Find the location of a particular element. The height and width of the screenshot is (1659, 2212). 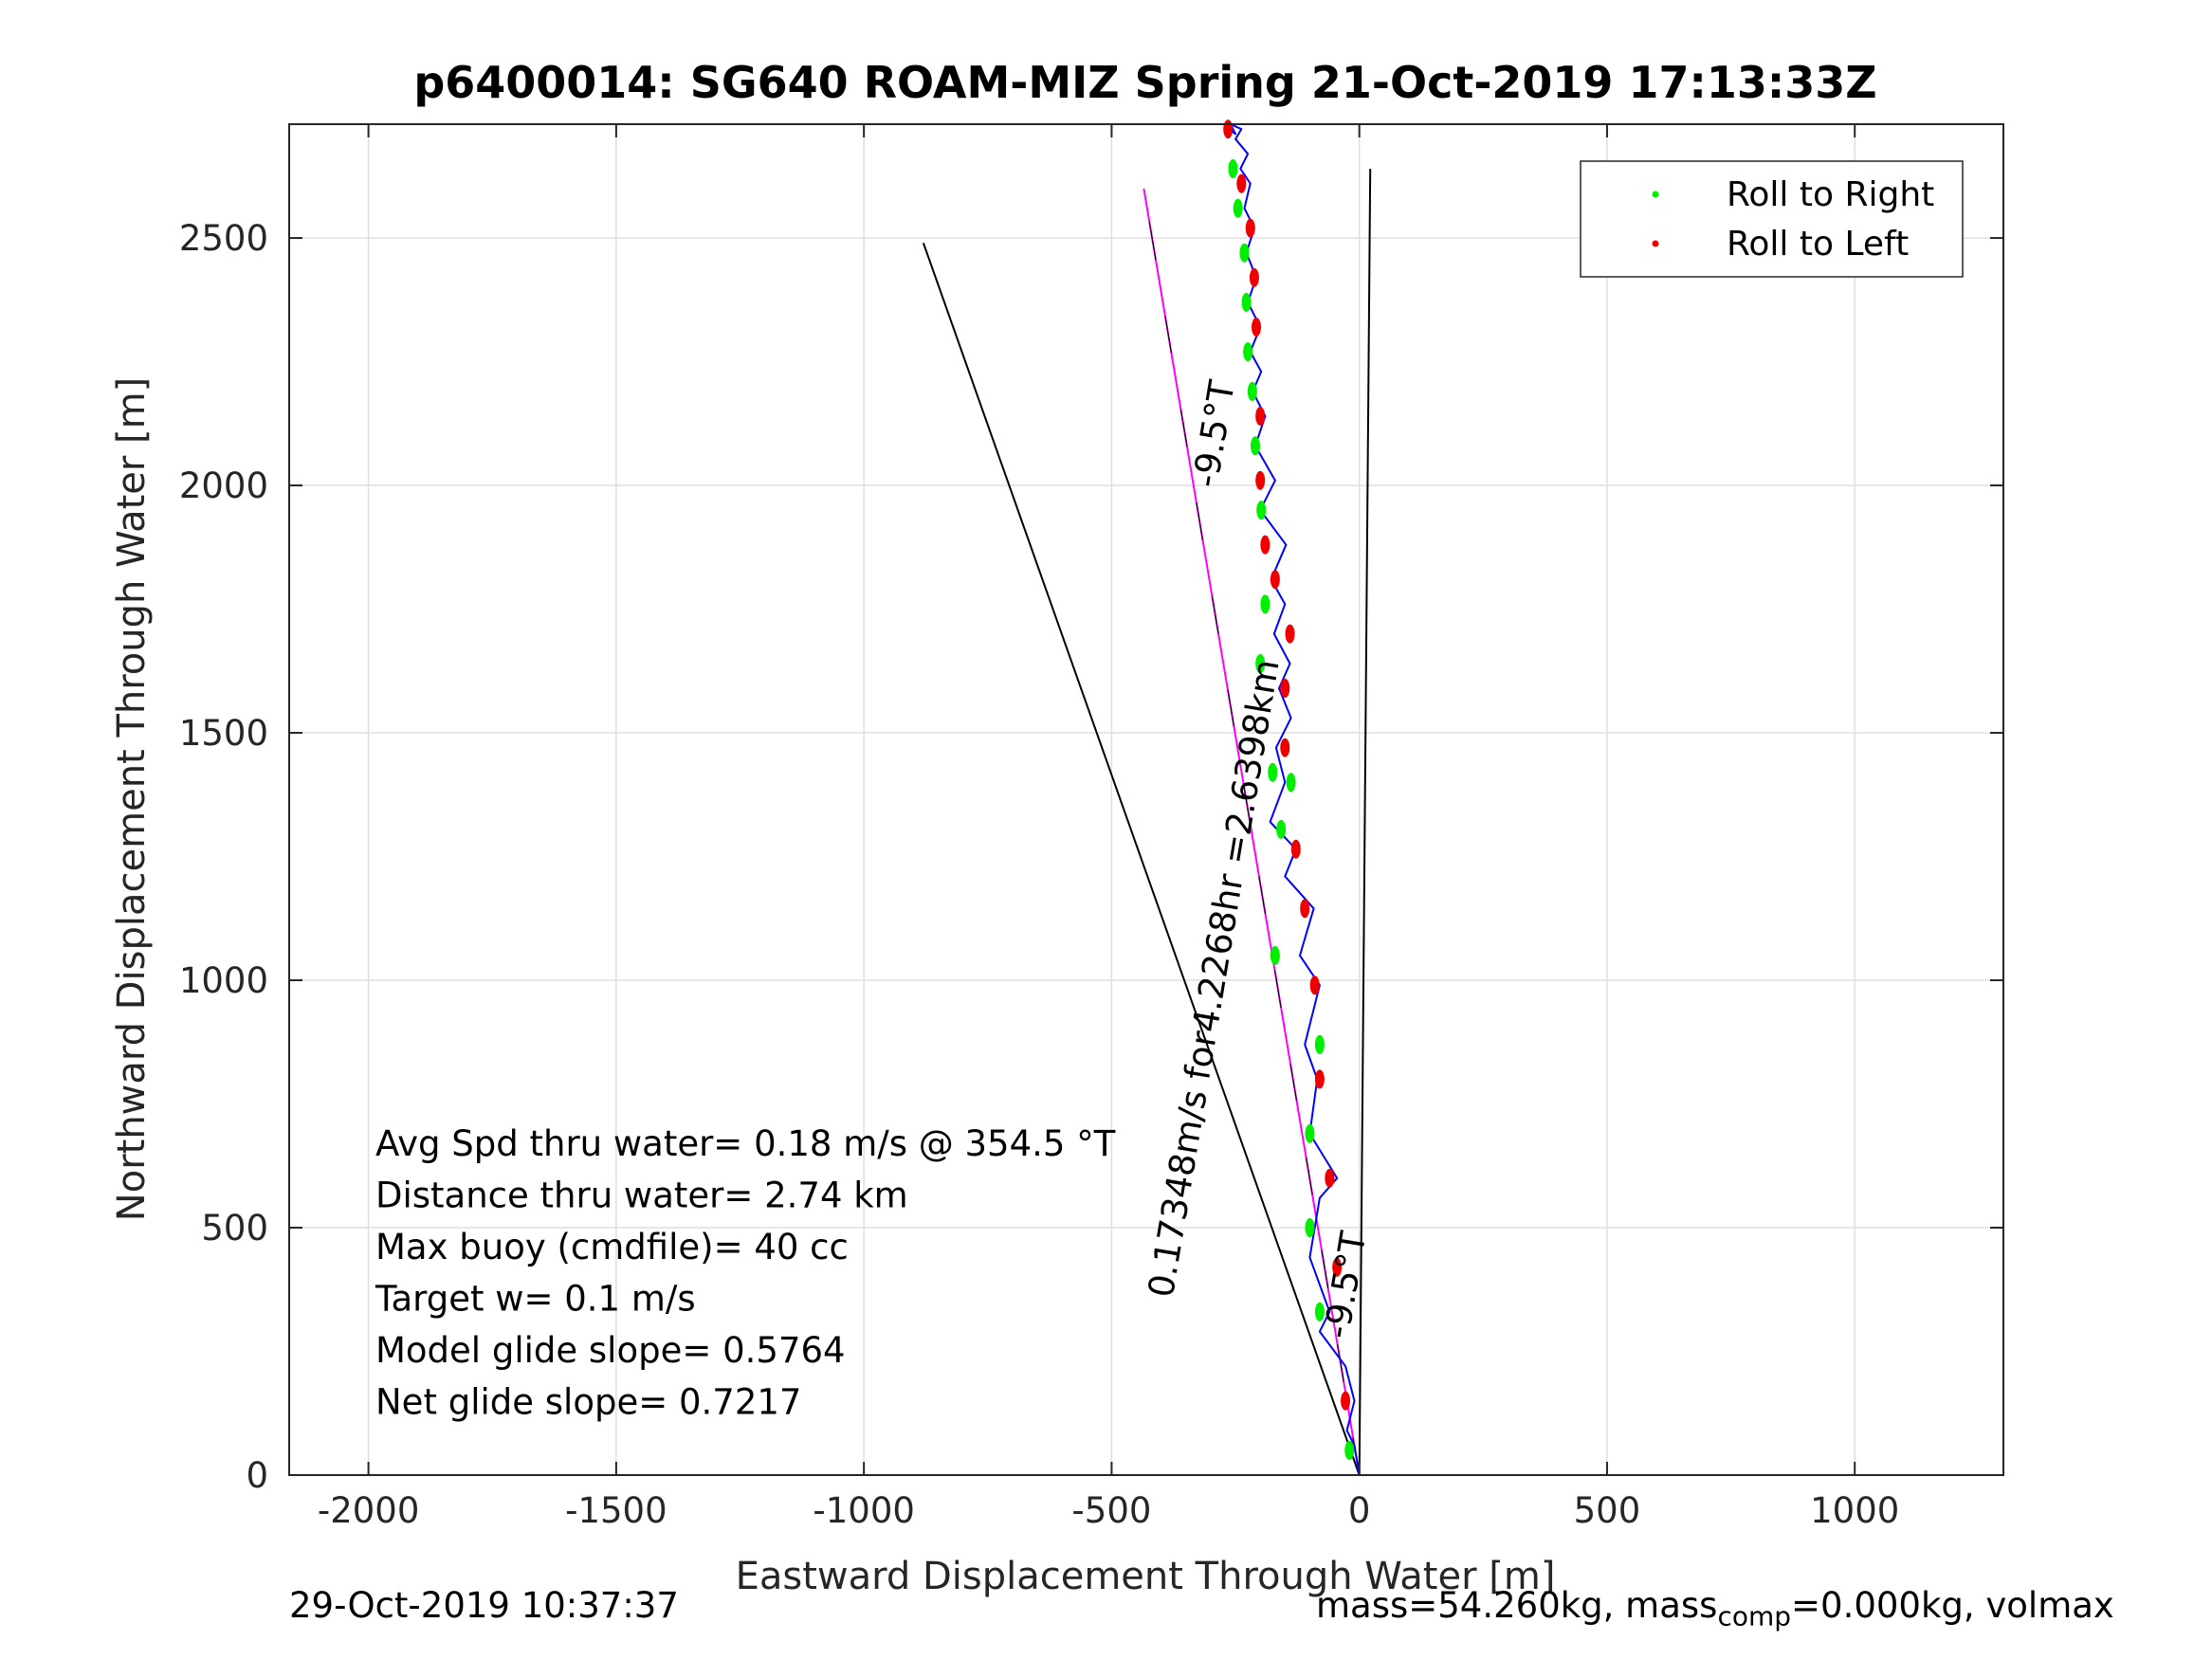

stats-line: Target w= 0.1 m/s is located at coordinates (535, 1299).